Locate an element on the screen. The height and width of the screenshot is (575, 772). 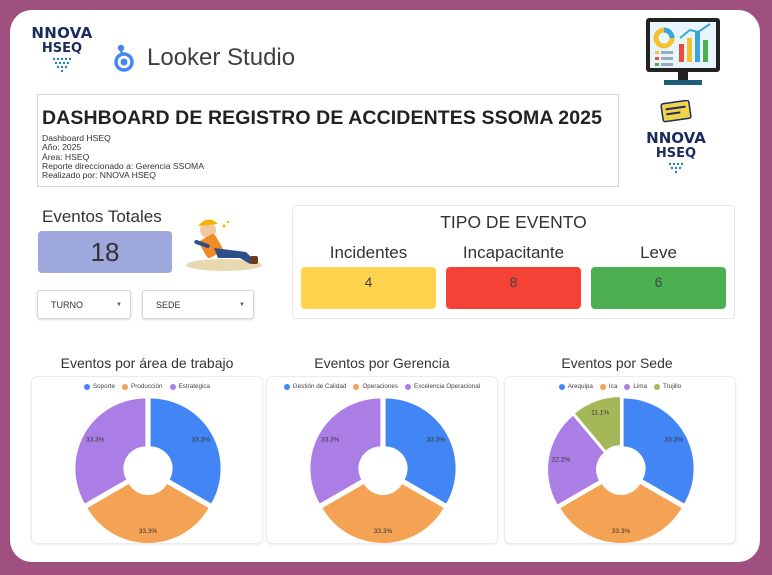
looker-studio-brand: Looker Studio is located at coordinates (204, 58).